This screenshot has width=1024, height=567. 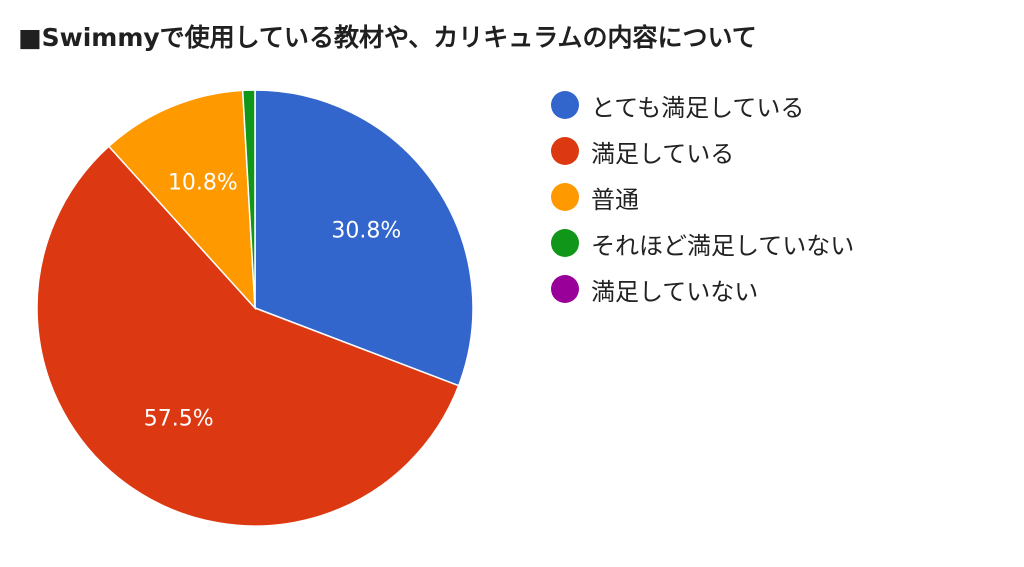 I want to click on pie-slice-label-0: 30.8%, so click(x=366, y=230).